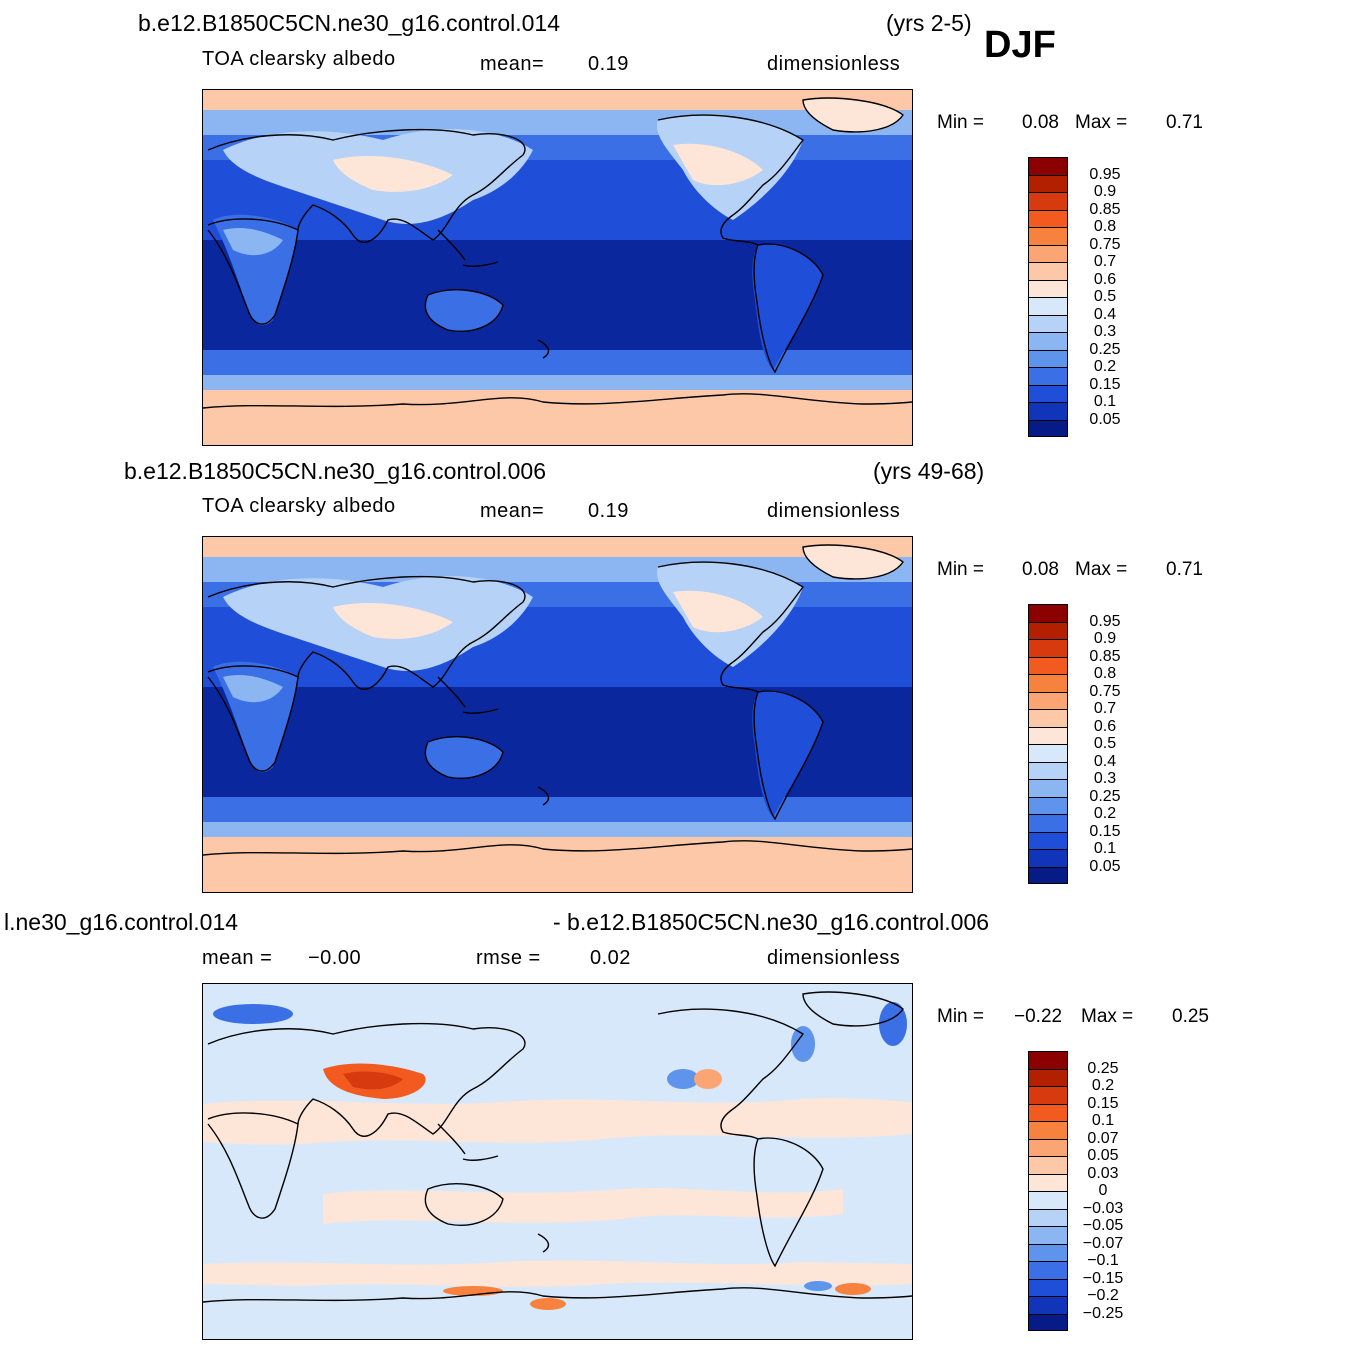 Image resolution: width=1350 pixels, height=1353 pixels. I want to click on colorbar-tick-label: −0.03, so click(1103, 1208).